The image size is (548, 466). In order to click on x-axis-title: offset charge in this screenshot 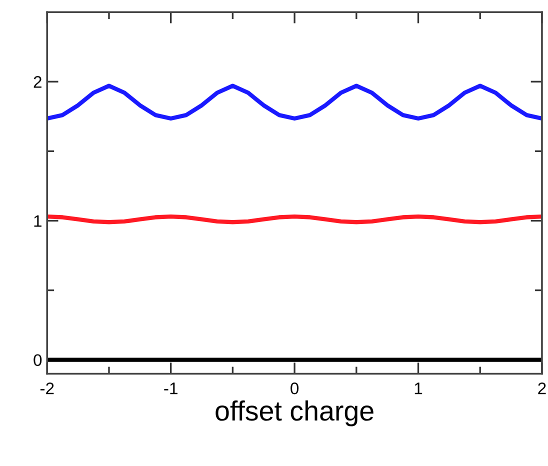, I will do `click(295, 413)`.